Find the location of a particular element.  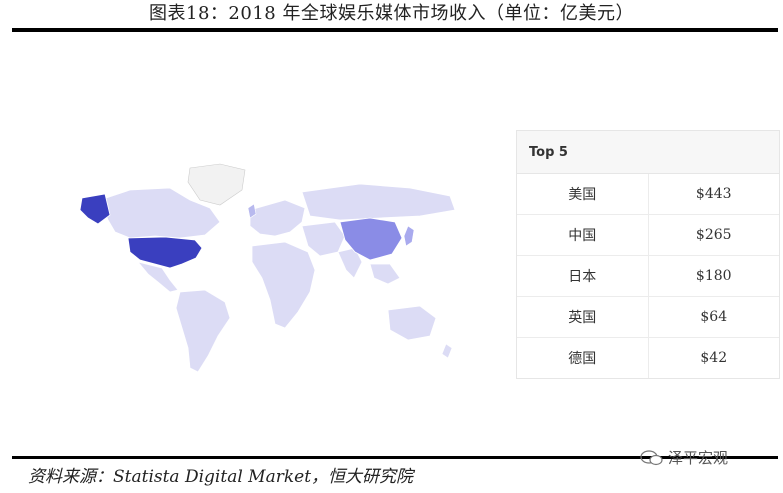

table-row: 日本 $180 is located at coordinates (648, 276).